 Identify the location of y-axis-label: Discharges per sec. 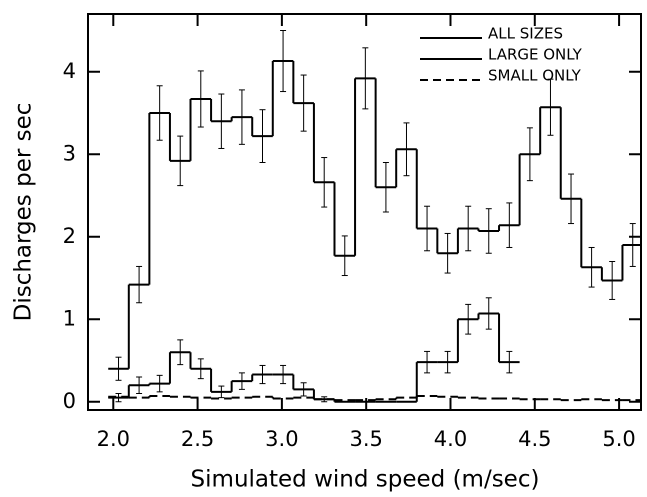
(24, 212).